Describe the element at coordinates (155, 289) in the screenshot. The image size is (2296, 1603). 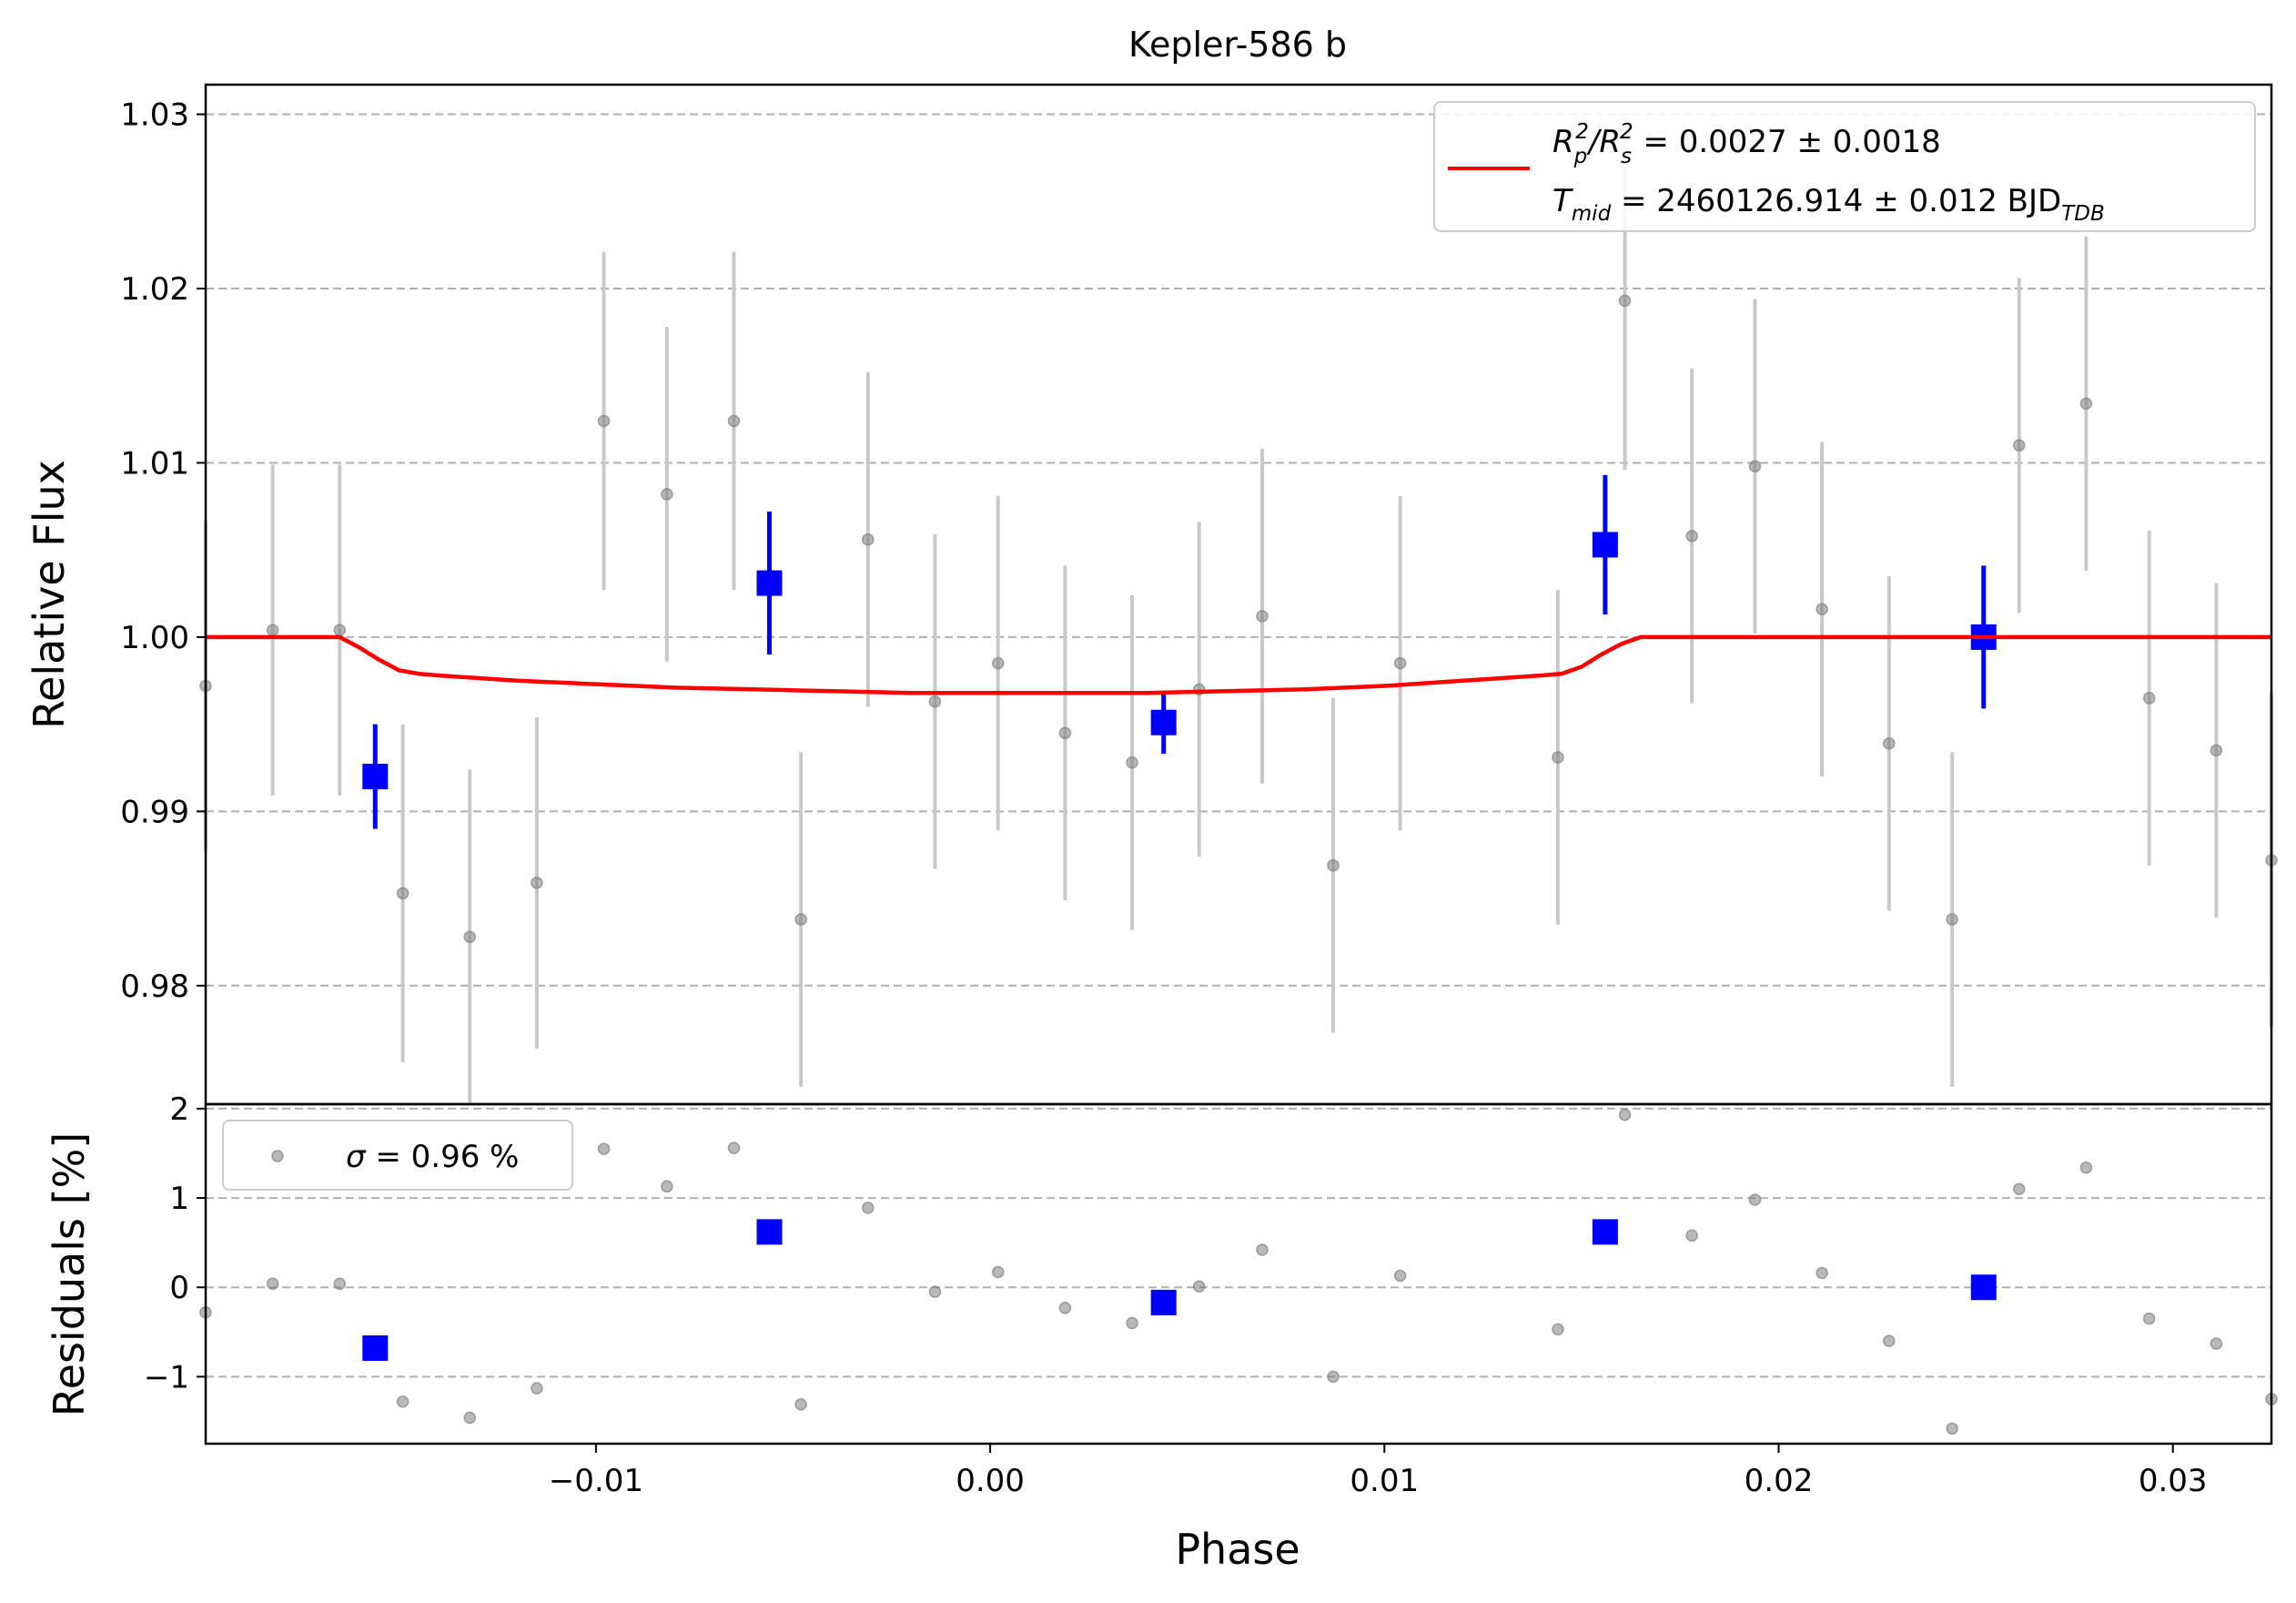
I see `top-y-tick-label: 1.02` at that location.